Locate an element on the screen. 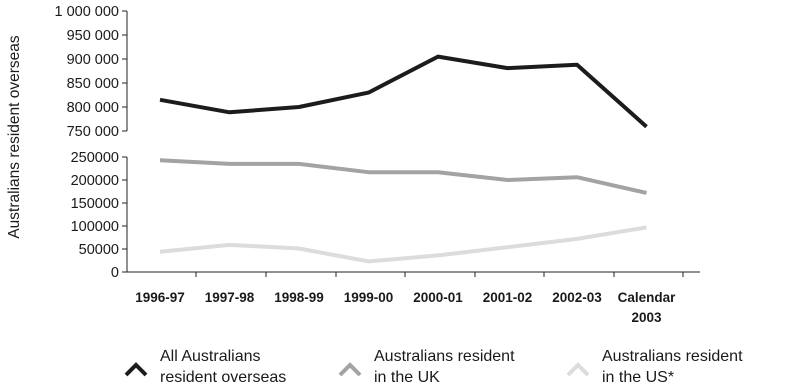  x-tick-label: 1997-98 is located at coordinates (230, 297).